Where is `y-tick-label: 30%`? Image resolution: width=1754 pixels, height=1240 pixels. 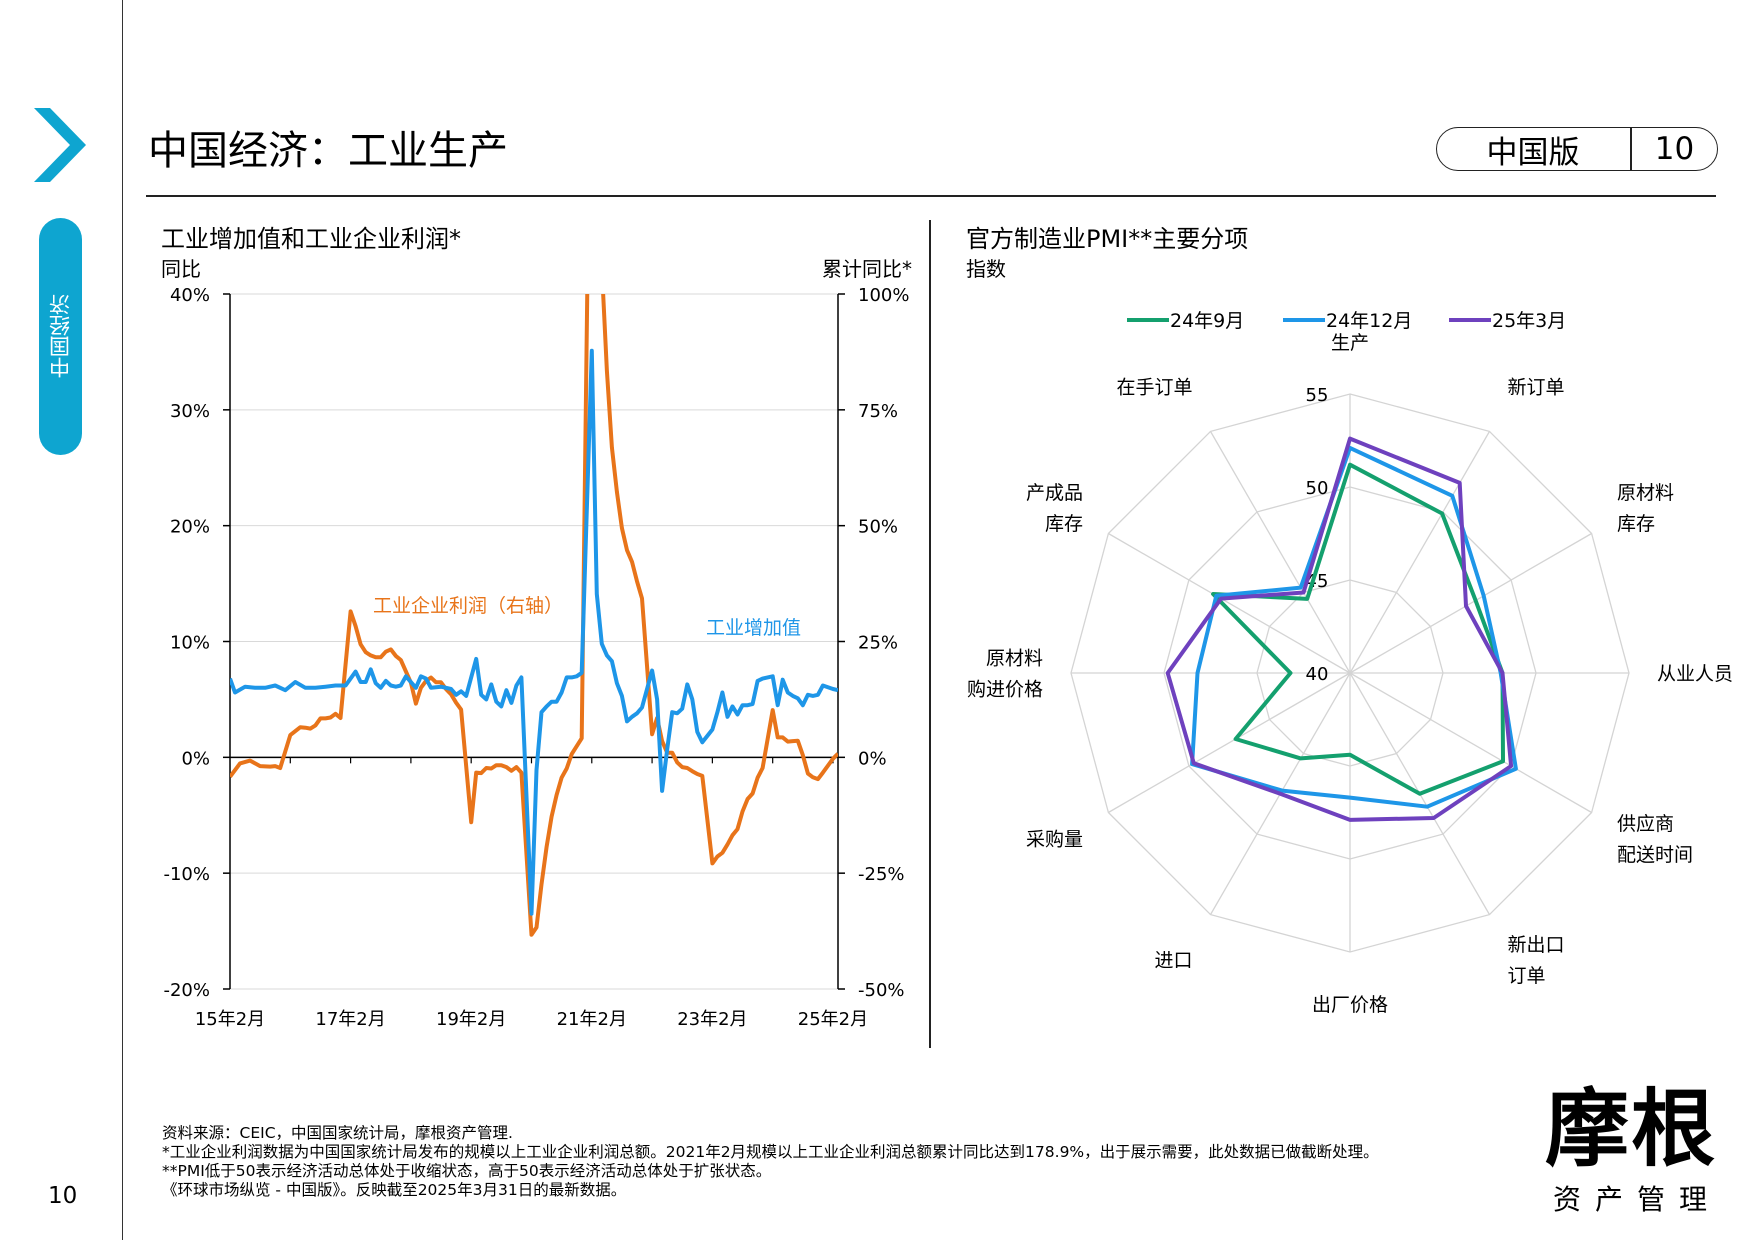
y-tick-label: 30% is located at coordinates (190, 411).